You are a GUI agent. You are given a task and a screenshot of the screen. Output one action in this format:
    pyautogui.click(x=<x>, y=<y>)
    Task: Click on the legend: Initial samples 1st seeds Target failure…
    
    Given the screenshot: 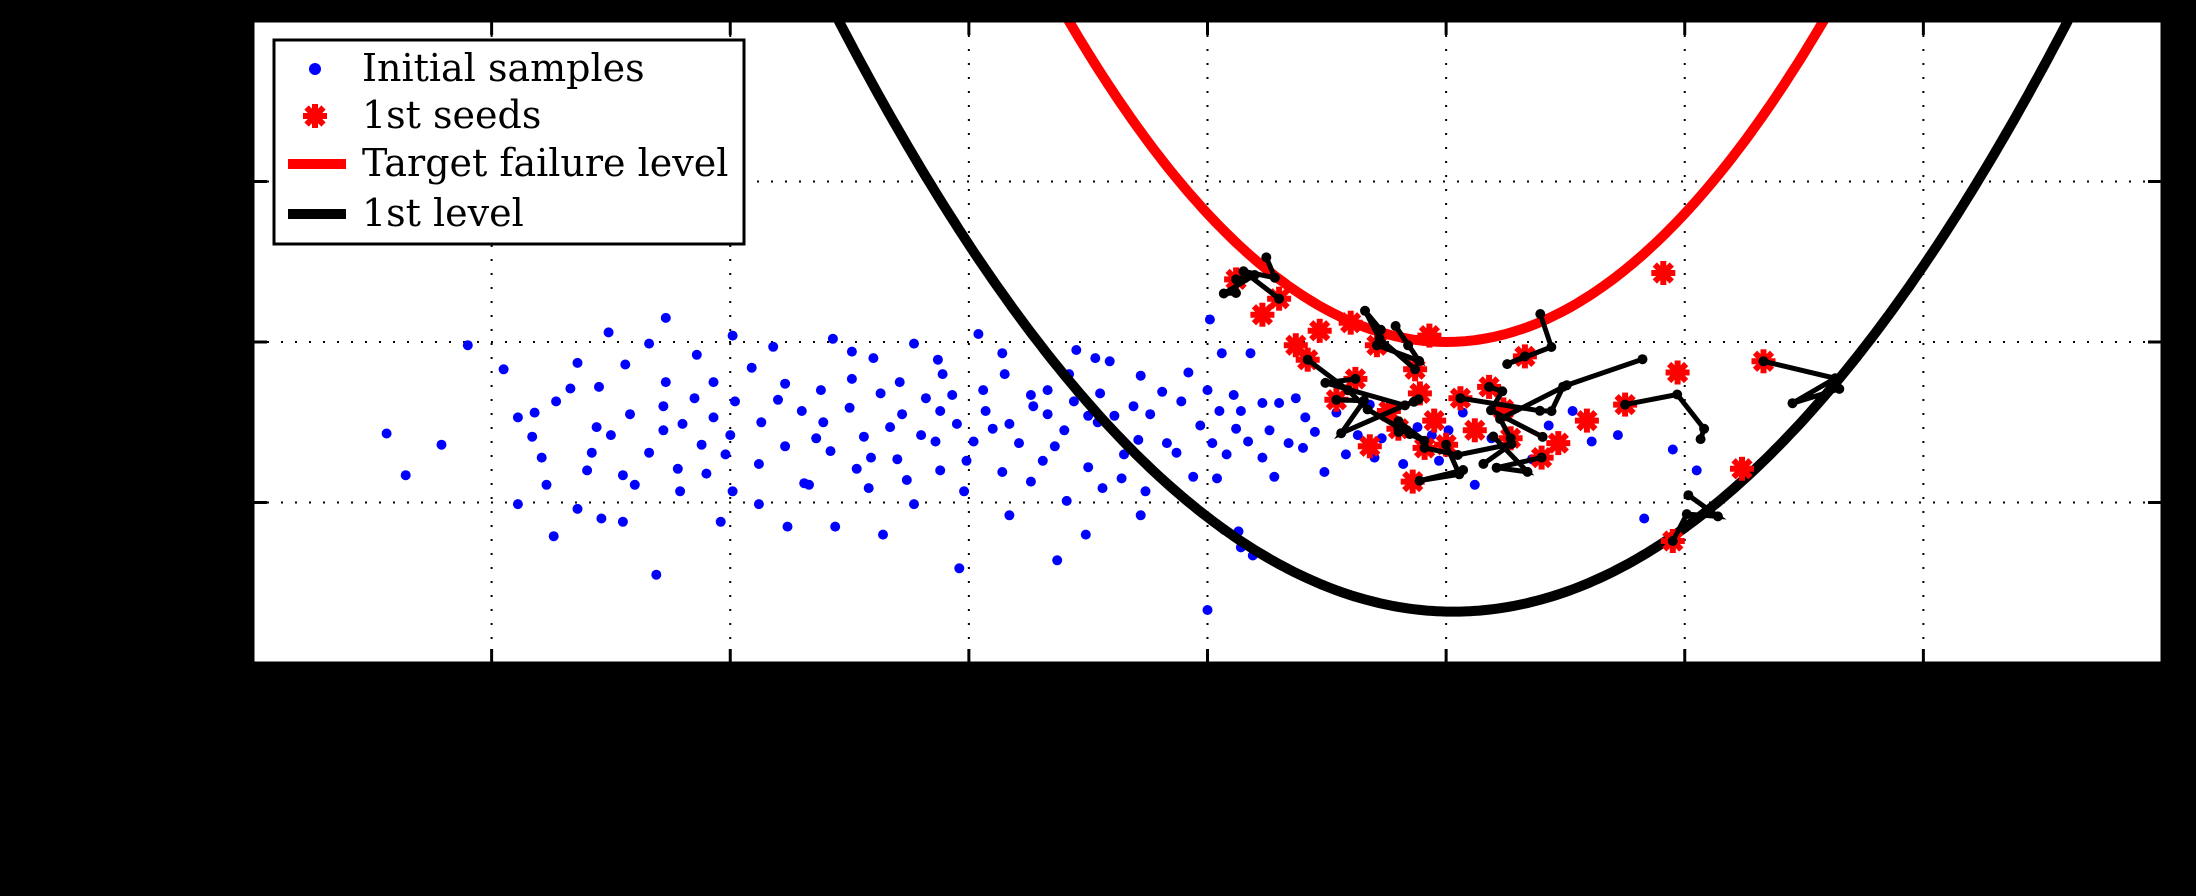 What is the action you would take?
    pyautogui.click(x=509, y=142)
    